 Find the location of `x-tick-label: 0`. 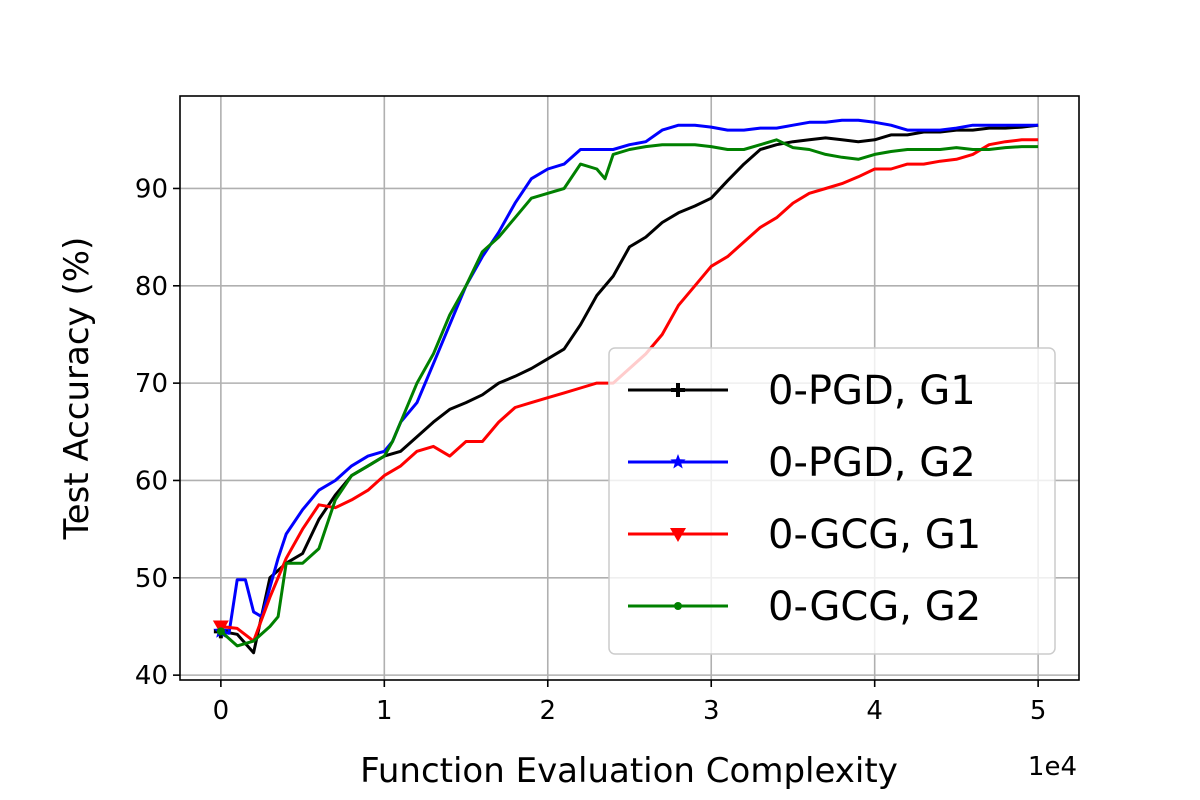

x-tick-label: 0 is located at coordinates (221, 711).